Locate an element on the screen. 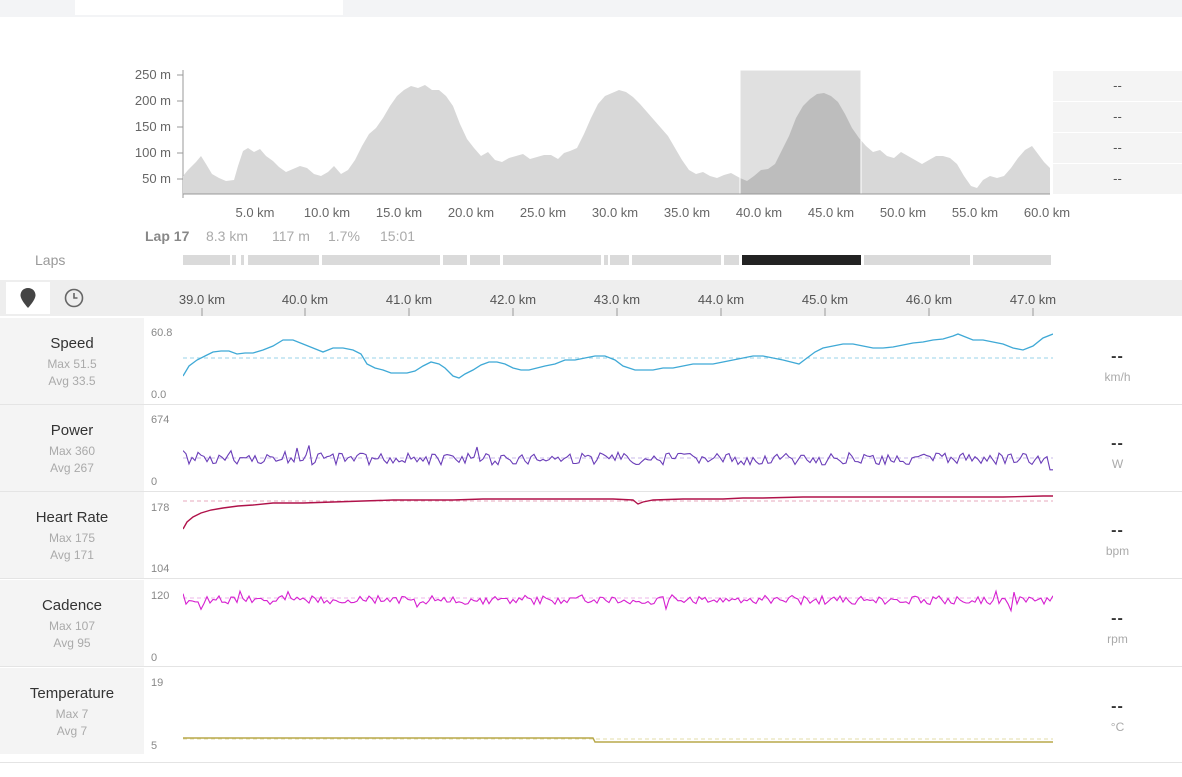 This screenshot has width=1182, height=777. distance-tick: 39.0 km is located at coordinates (202, 299).